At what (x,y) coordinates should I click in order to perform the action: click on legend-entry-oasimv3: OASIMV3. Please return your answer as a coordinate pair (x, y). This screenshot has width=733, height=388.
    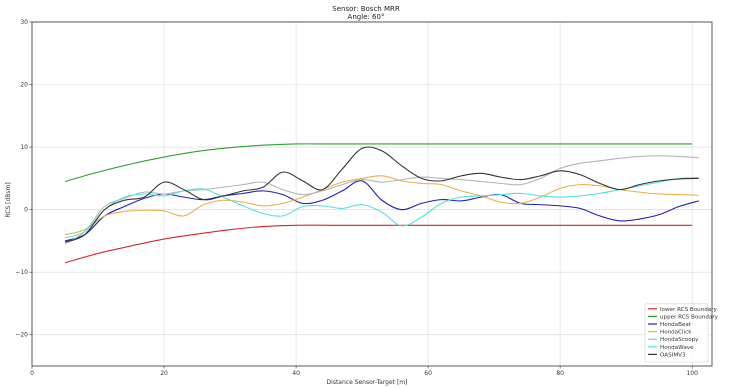
    Looking at the image, I should click on (673, 355).